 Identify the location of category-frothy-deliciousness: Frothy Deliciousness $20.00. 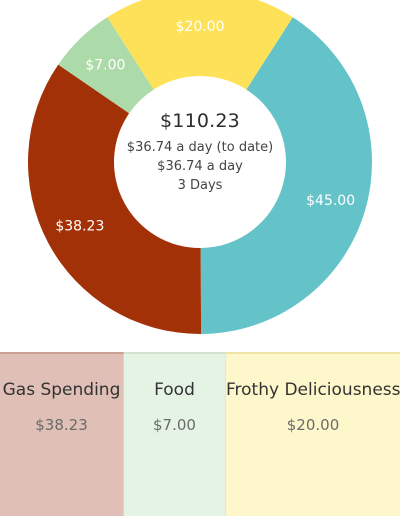
(313, 434).